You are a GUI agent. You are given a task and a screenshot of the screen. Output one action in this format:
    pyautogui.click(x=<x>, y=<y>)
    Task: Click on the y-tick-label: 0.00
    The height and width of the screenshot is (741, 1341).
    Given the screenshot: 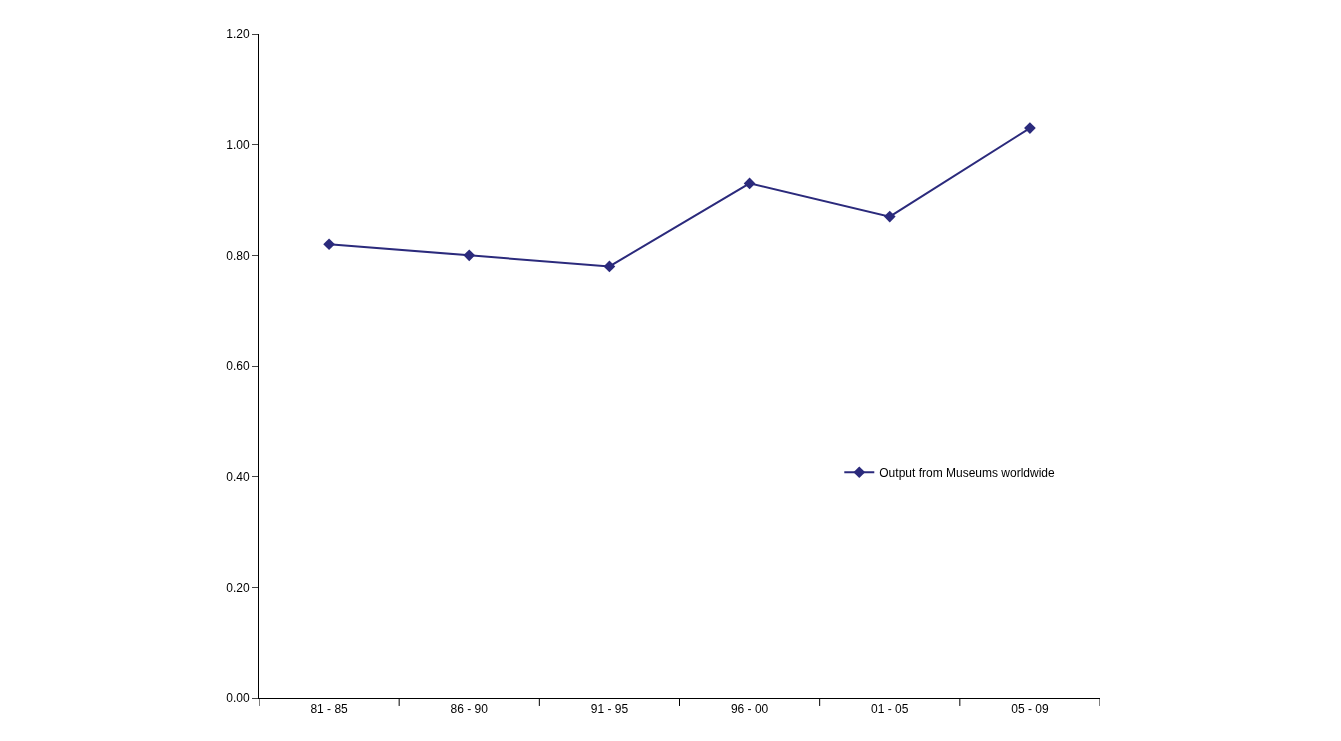 What is the action you would take?
    pyautogui.click(x=238, y=698)
    